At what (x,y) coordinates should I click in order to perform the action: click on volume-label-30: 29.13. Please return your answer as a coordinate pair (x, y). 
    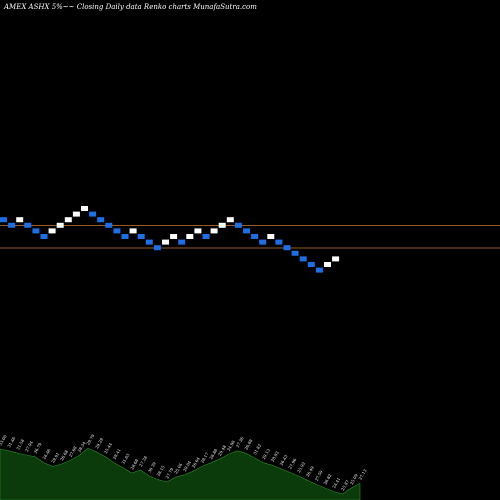
    Looking at the image, I should click on (266, 453).